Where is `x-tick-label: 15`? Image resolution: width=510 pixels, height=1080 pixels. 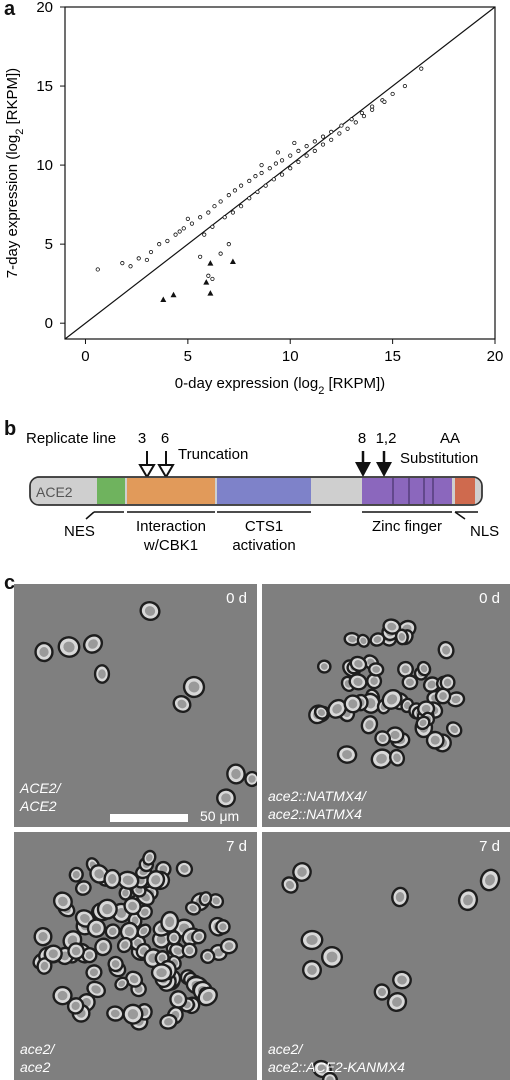
x-tick-label: 15 is located at coordinates (392, 356).